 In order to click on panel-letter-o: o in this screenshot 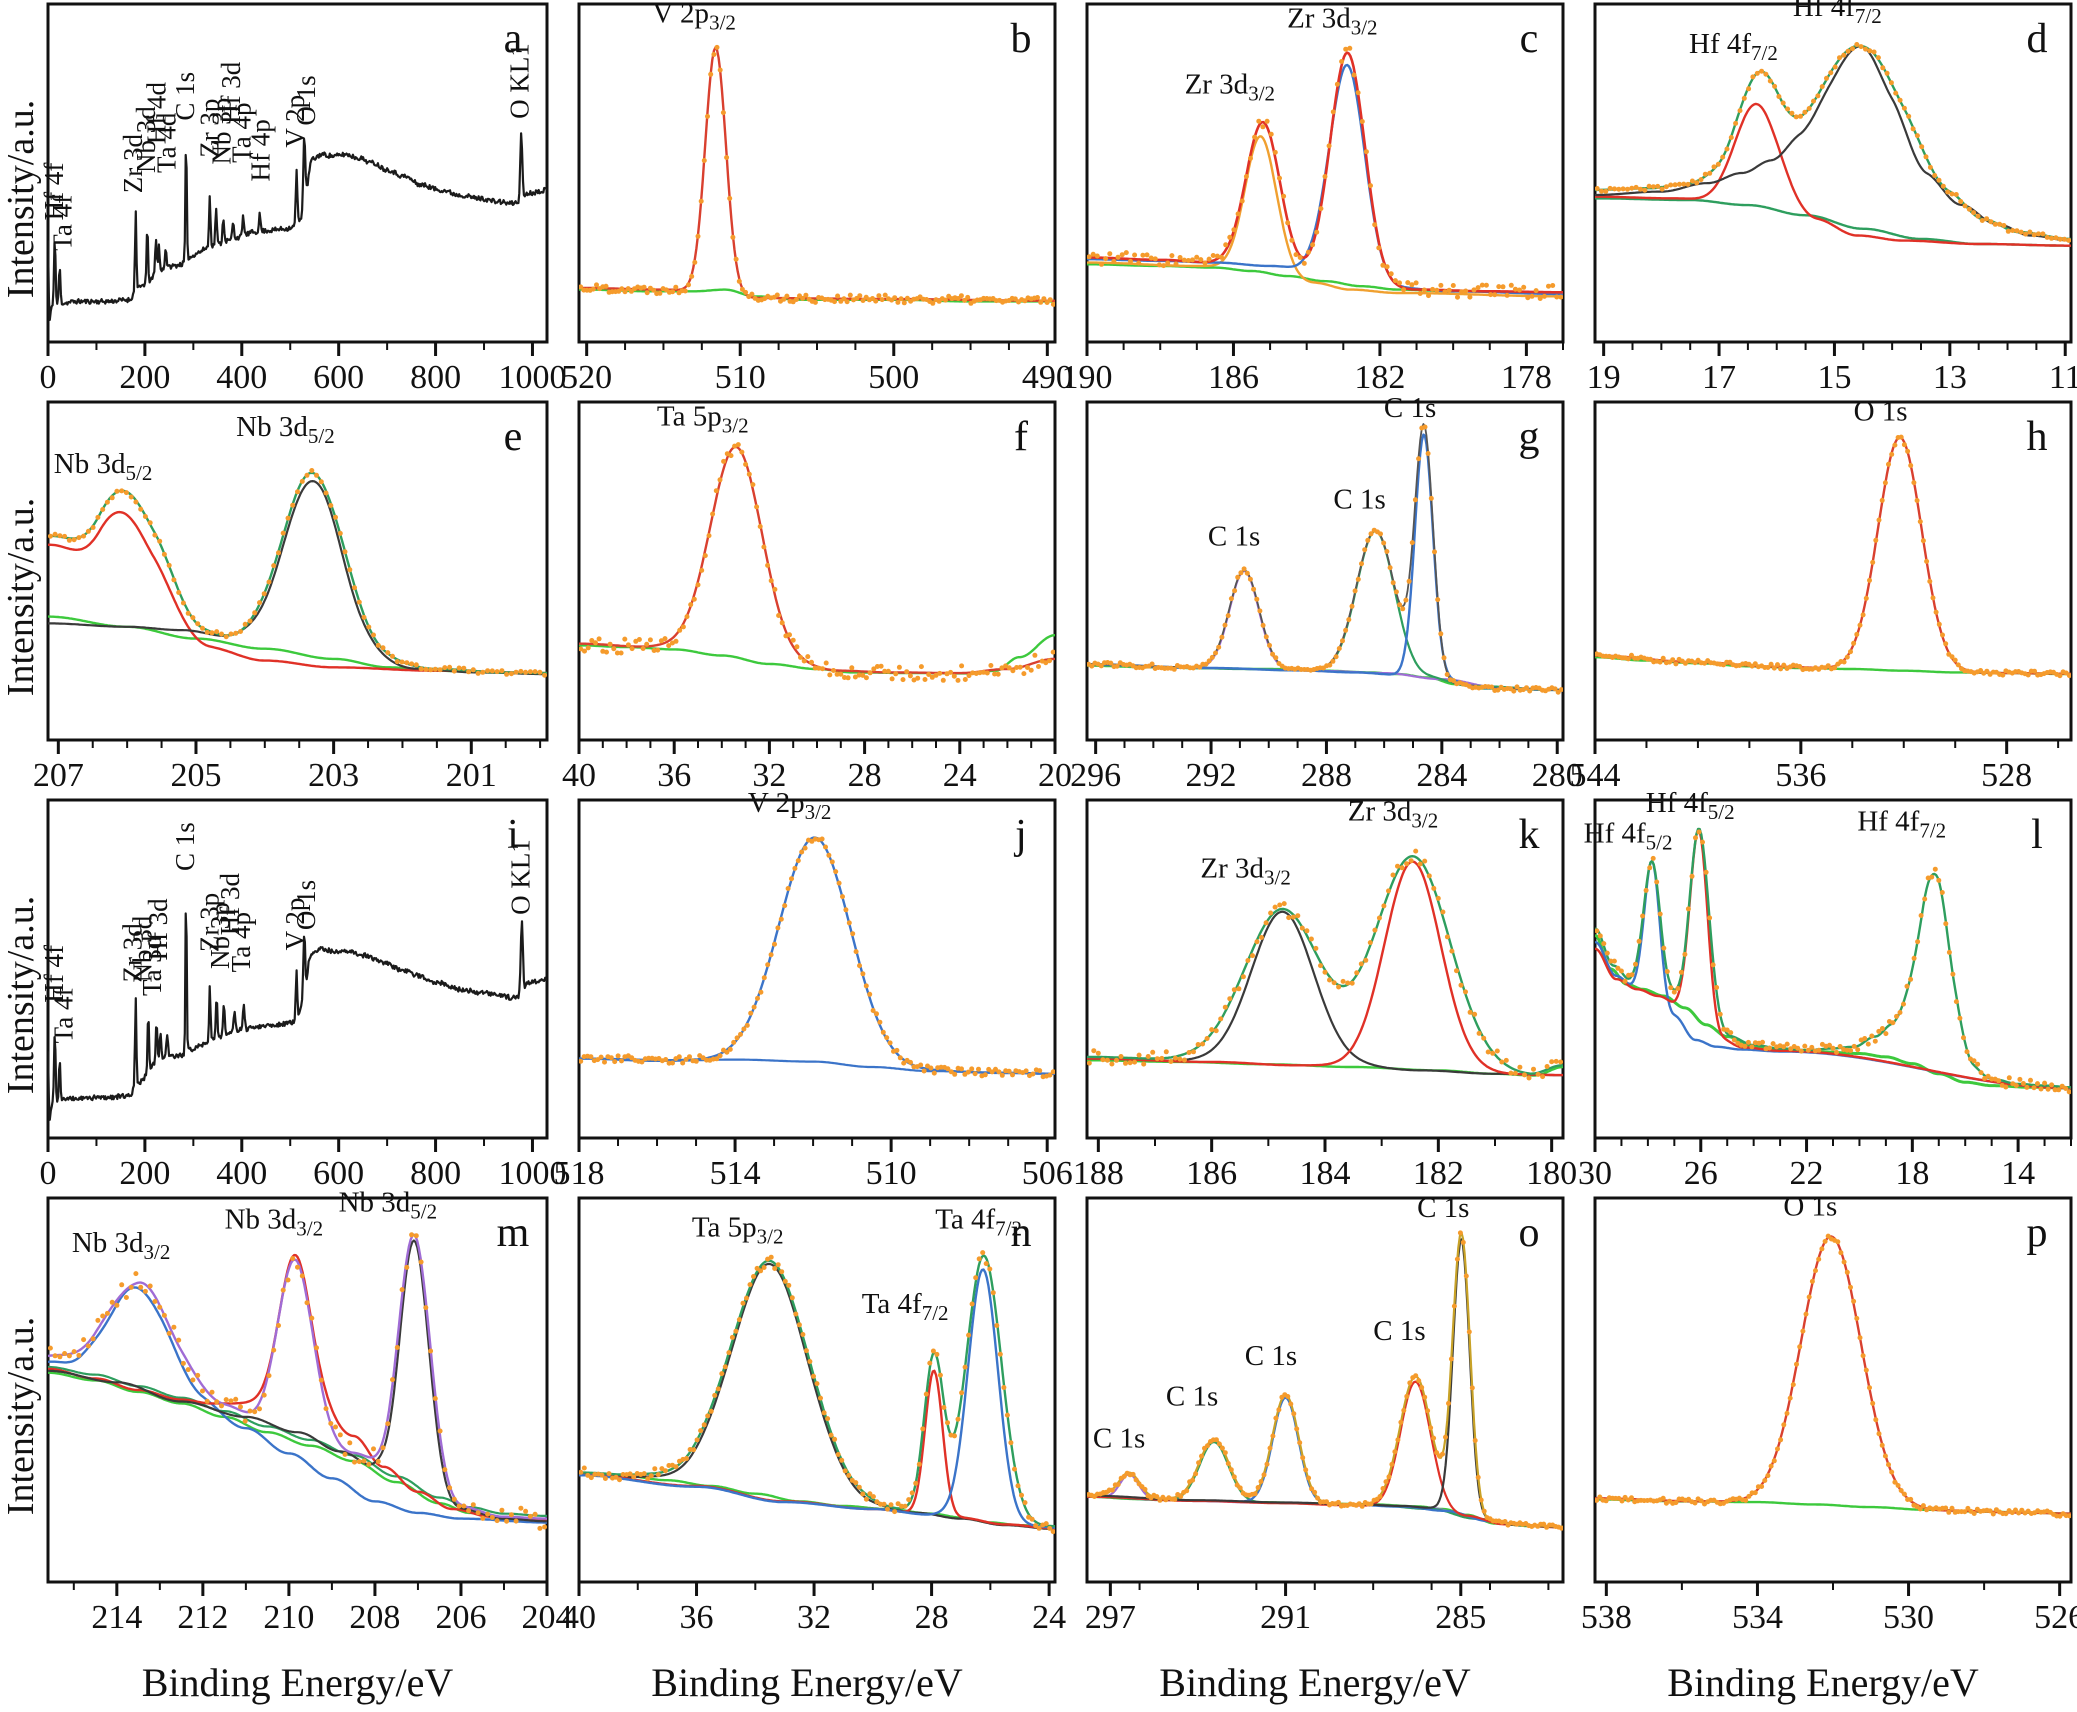, I will do `click(1529, 1233)`.